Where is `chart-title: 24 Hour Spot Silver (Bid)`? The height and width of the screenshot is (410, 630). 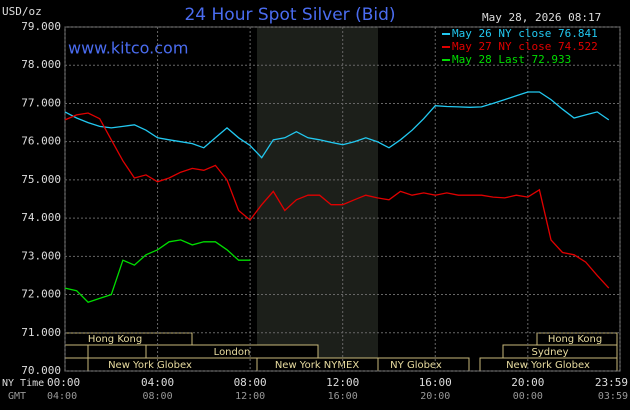
chart-title: 24 Hour Spot Silver (Bid) is located at coordinates (289, 15).